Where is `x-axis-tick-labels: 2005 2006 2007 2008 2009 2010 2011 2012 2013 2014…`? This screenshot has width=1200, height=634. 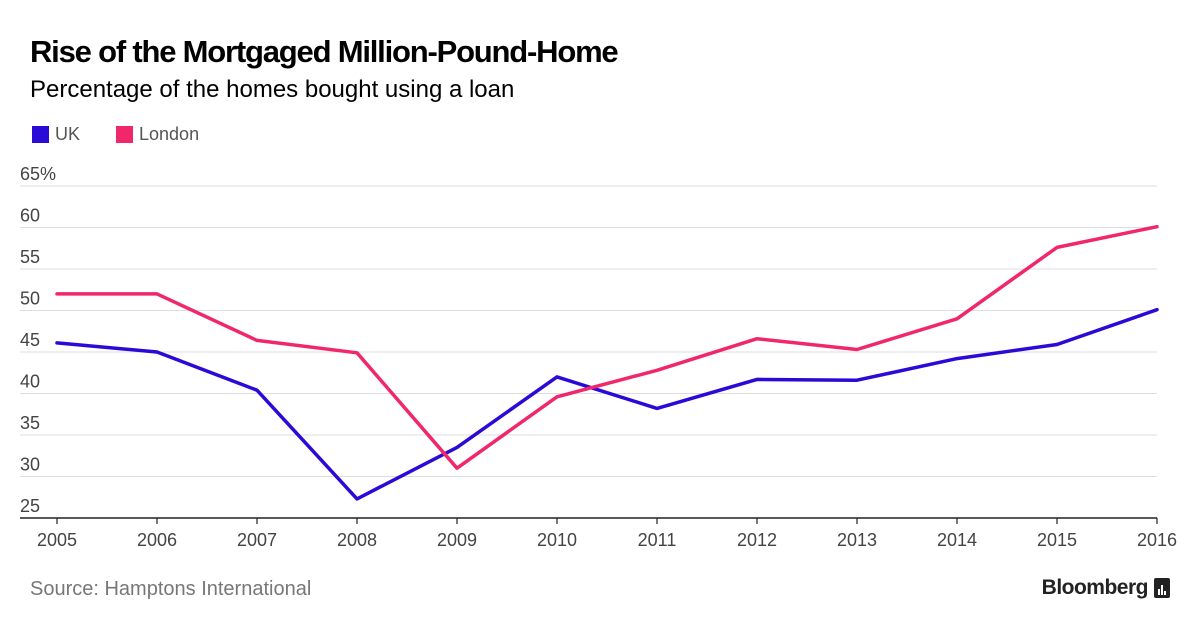
x-axis-tick-labels: 2005 2006 2007 2008 2009 2010 2011 2012 2013 2014… is located at coordinates (607, 534).